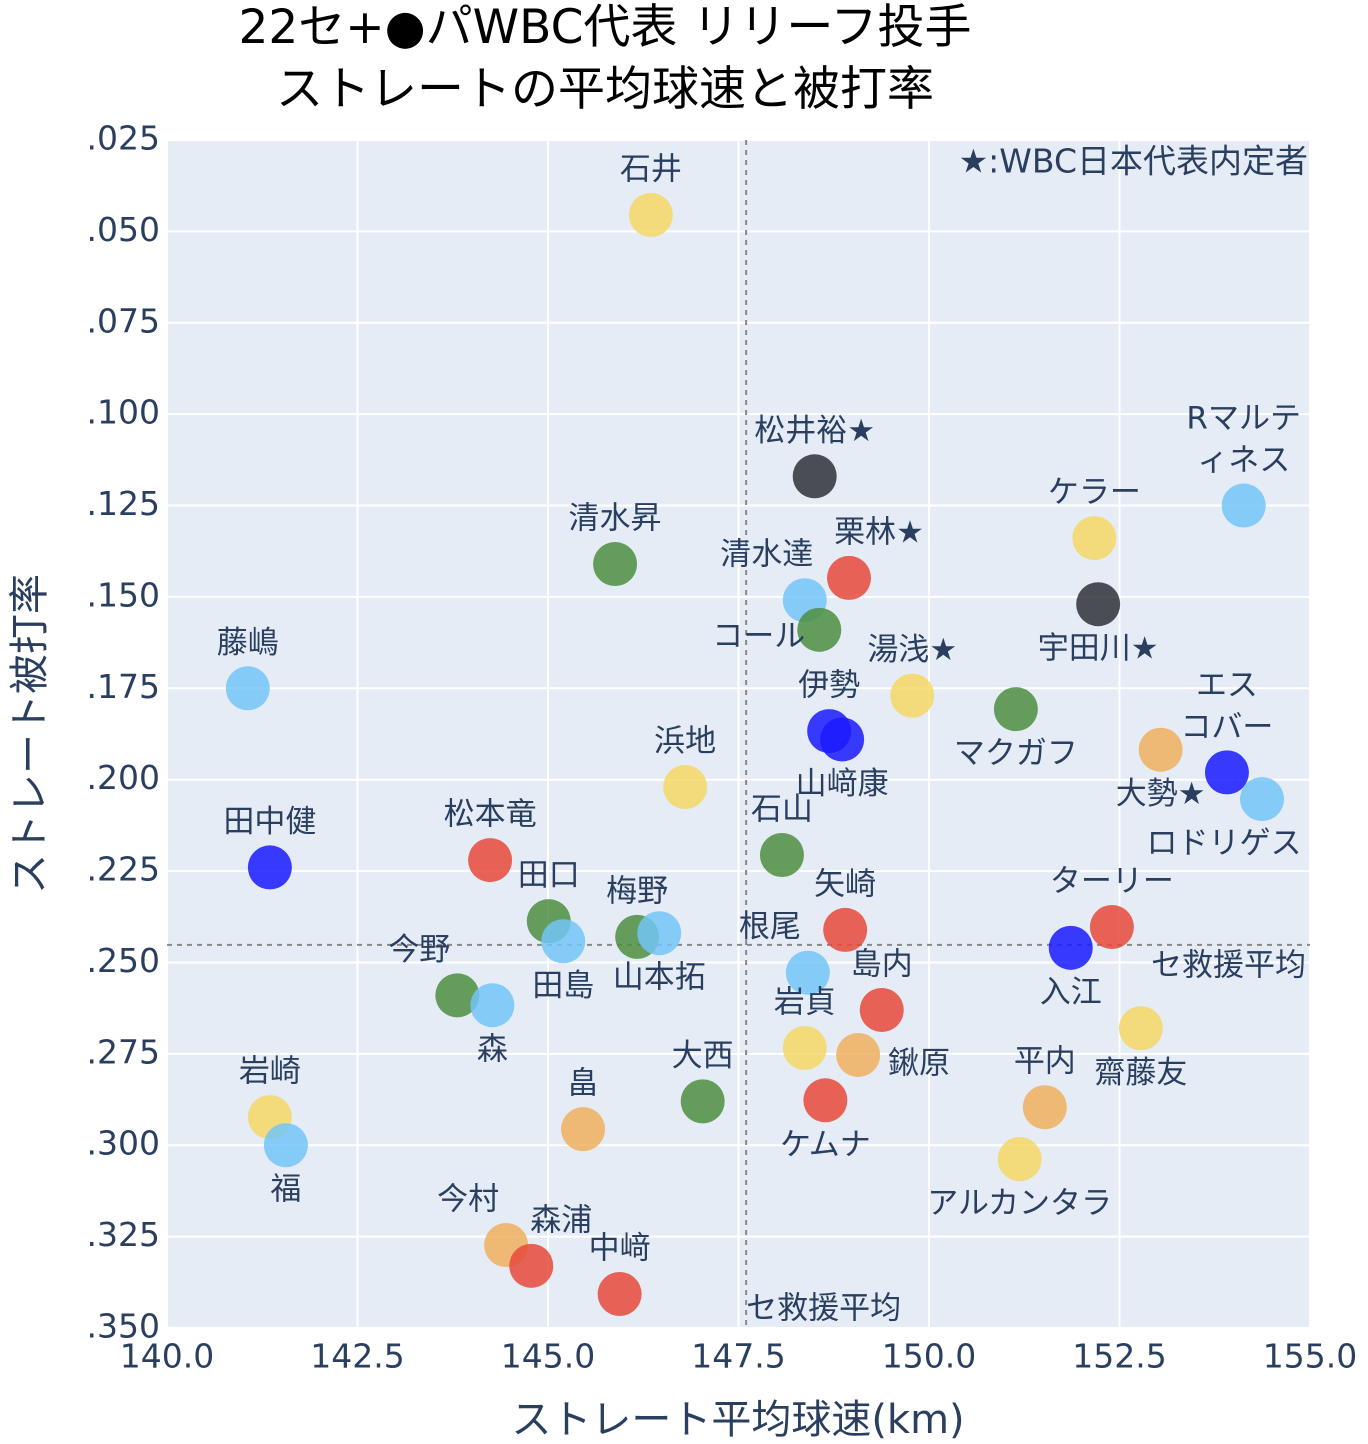 The height and width of the screenshot is (1444, 1368). I want to click on y-tick-label: .325, so click(123, 1234).